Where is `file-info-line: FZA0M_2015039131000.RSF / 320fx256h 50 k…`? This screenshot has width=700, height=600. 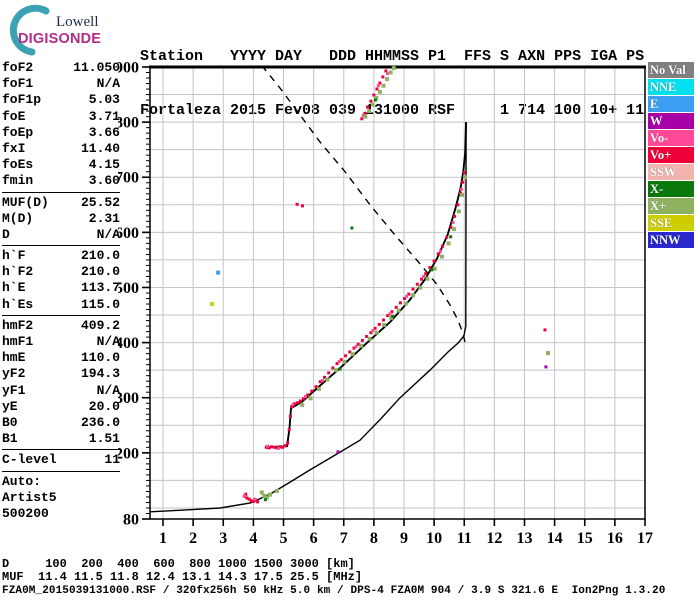 file-info-line: FZA0M_2015039131000.RSF / 320fx256h 50 k… is located at coordinates (334, 591).